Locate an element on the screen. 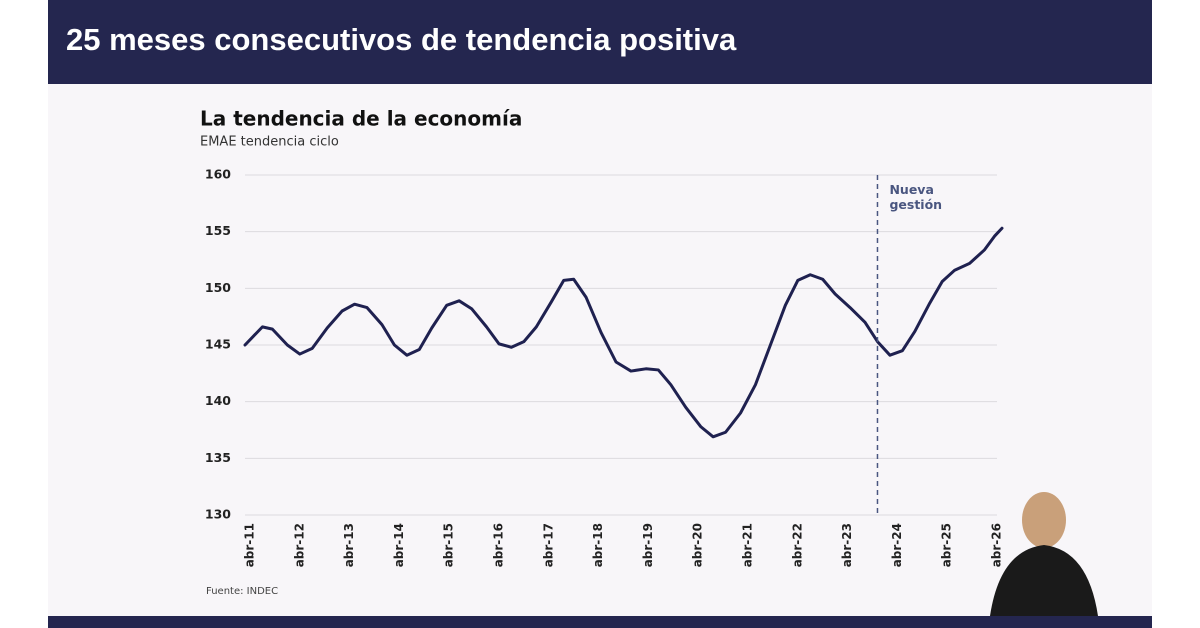  x-tick-label: abr-20 is located at coordinates (698, 545).